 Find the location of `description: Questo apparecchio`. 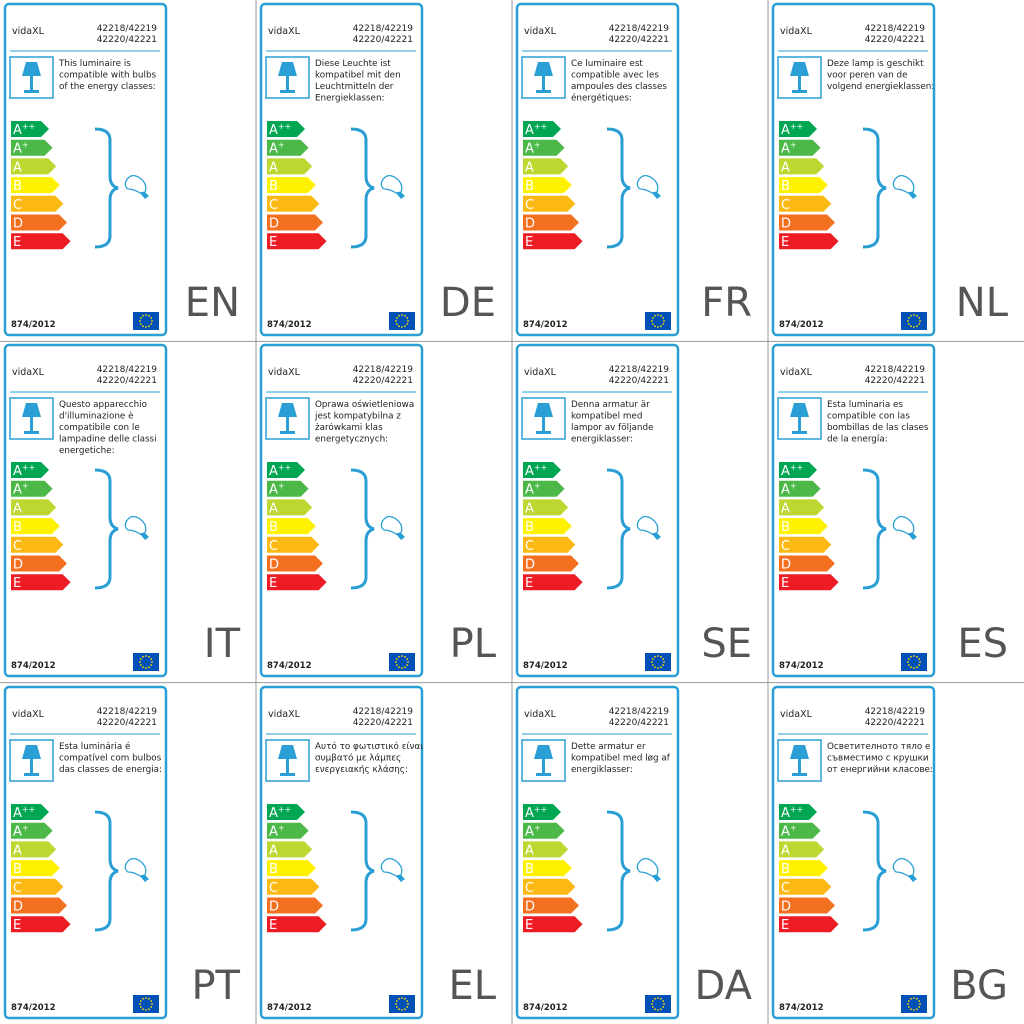

description: Questo apparecchio is located at coordinates (103, 405).